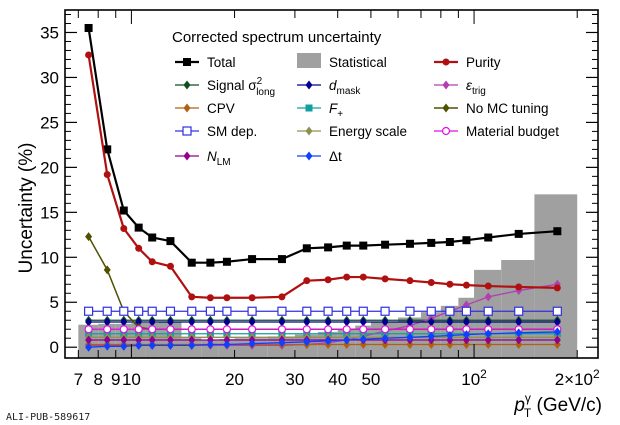 The image size is (620, 425). I want to click on legend-label: εtrig, so click(476, 87).